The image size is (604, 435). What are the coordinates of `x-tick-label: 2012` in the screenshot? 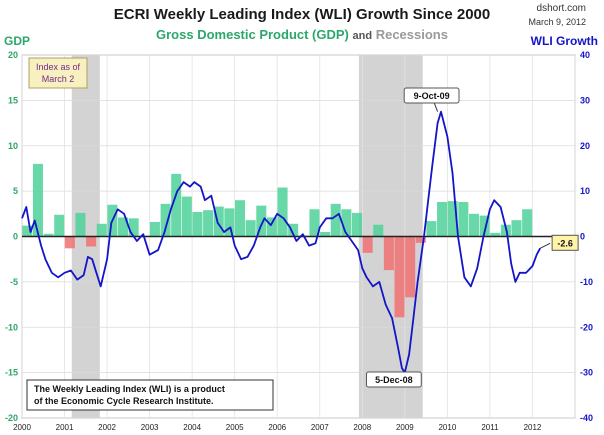 It's located at (533, 427).